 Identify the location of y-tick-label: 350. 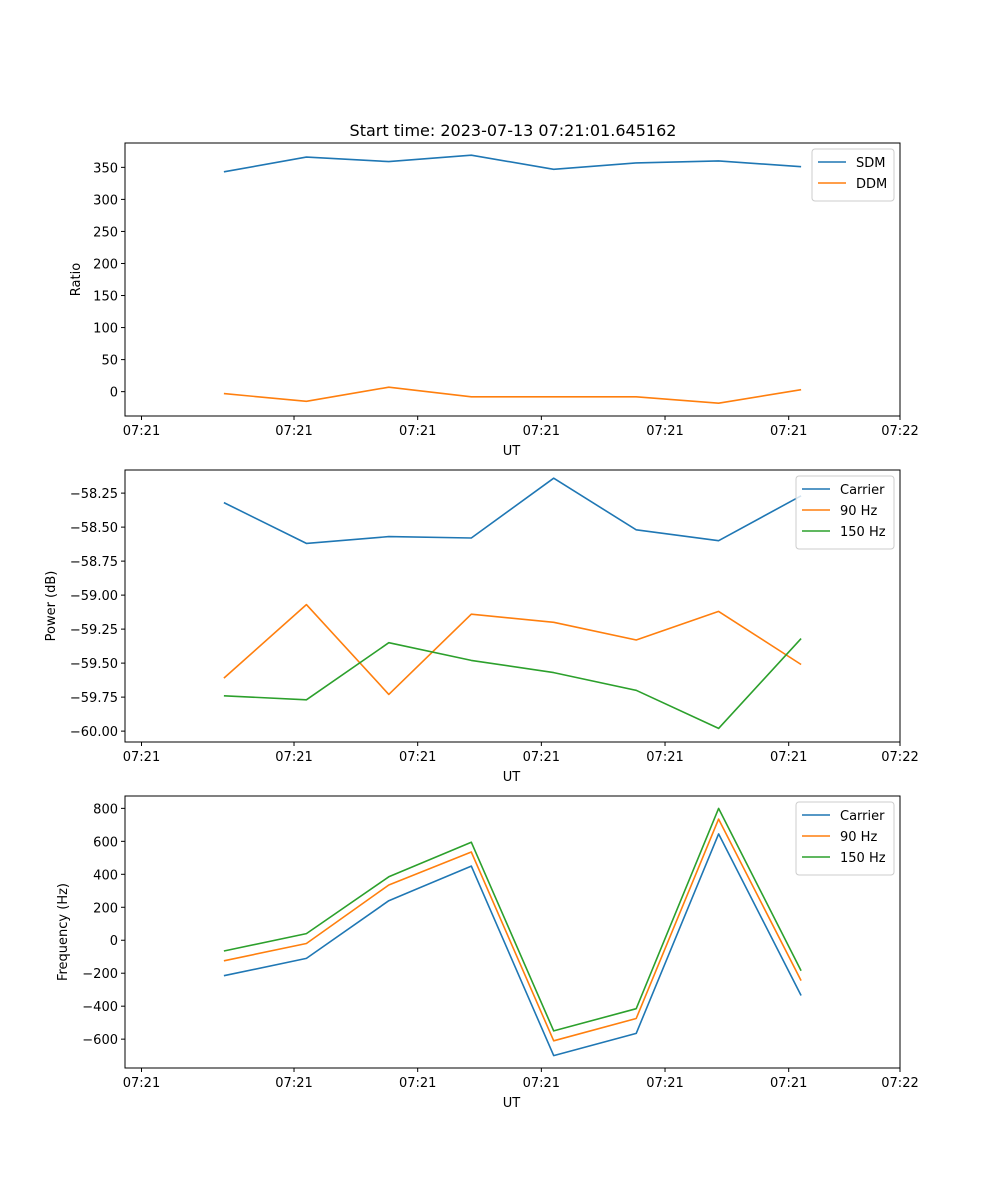
(105, 168).